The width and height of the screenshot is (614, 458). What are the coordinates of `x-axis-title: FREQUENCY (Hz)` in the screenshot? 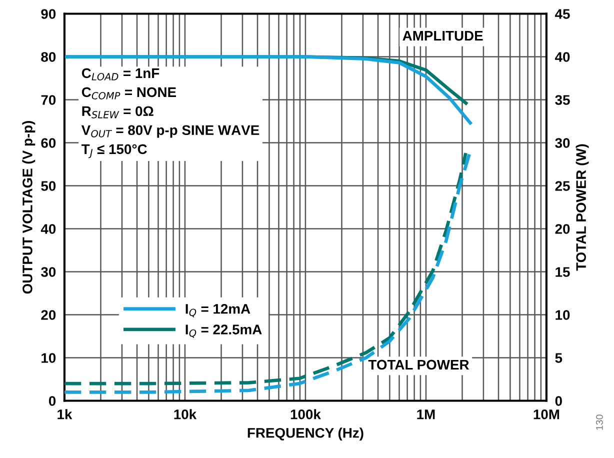 It's located at (306, 434).